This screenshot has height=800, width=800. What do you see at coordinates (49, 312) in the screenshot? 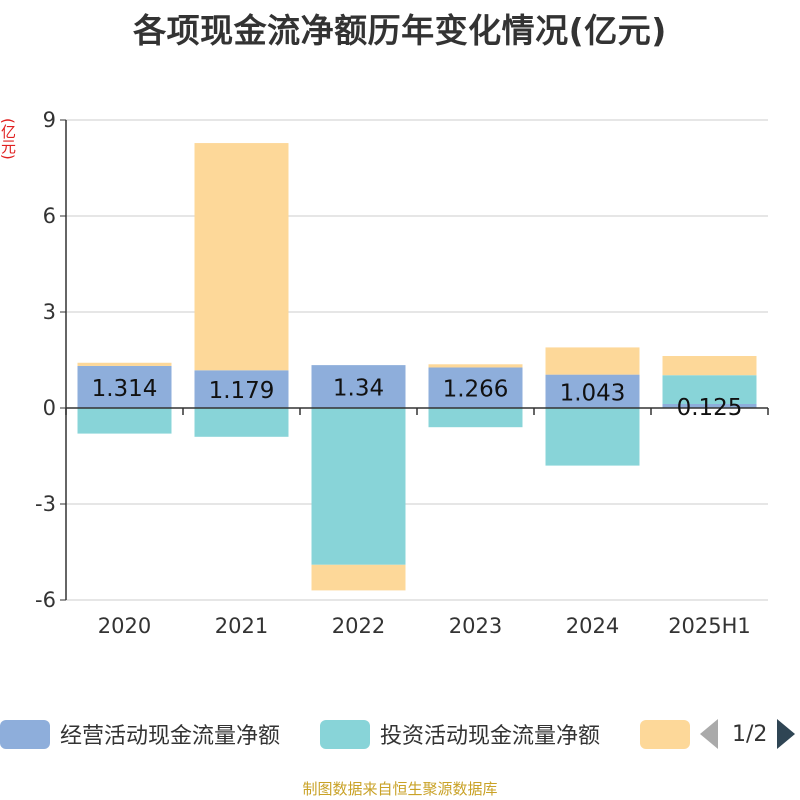
I see `y-tick-label: 3` at bounding box center [49, 312].